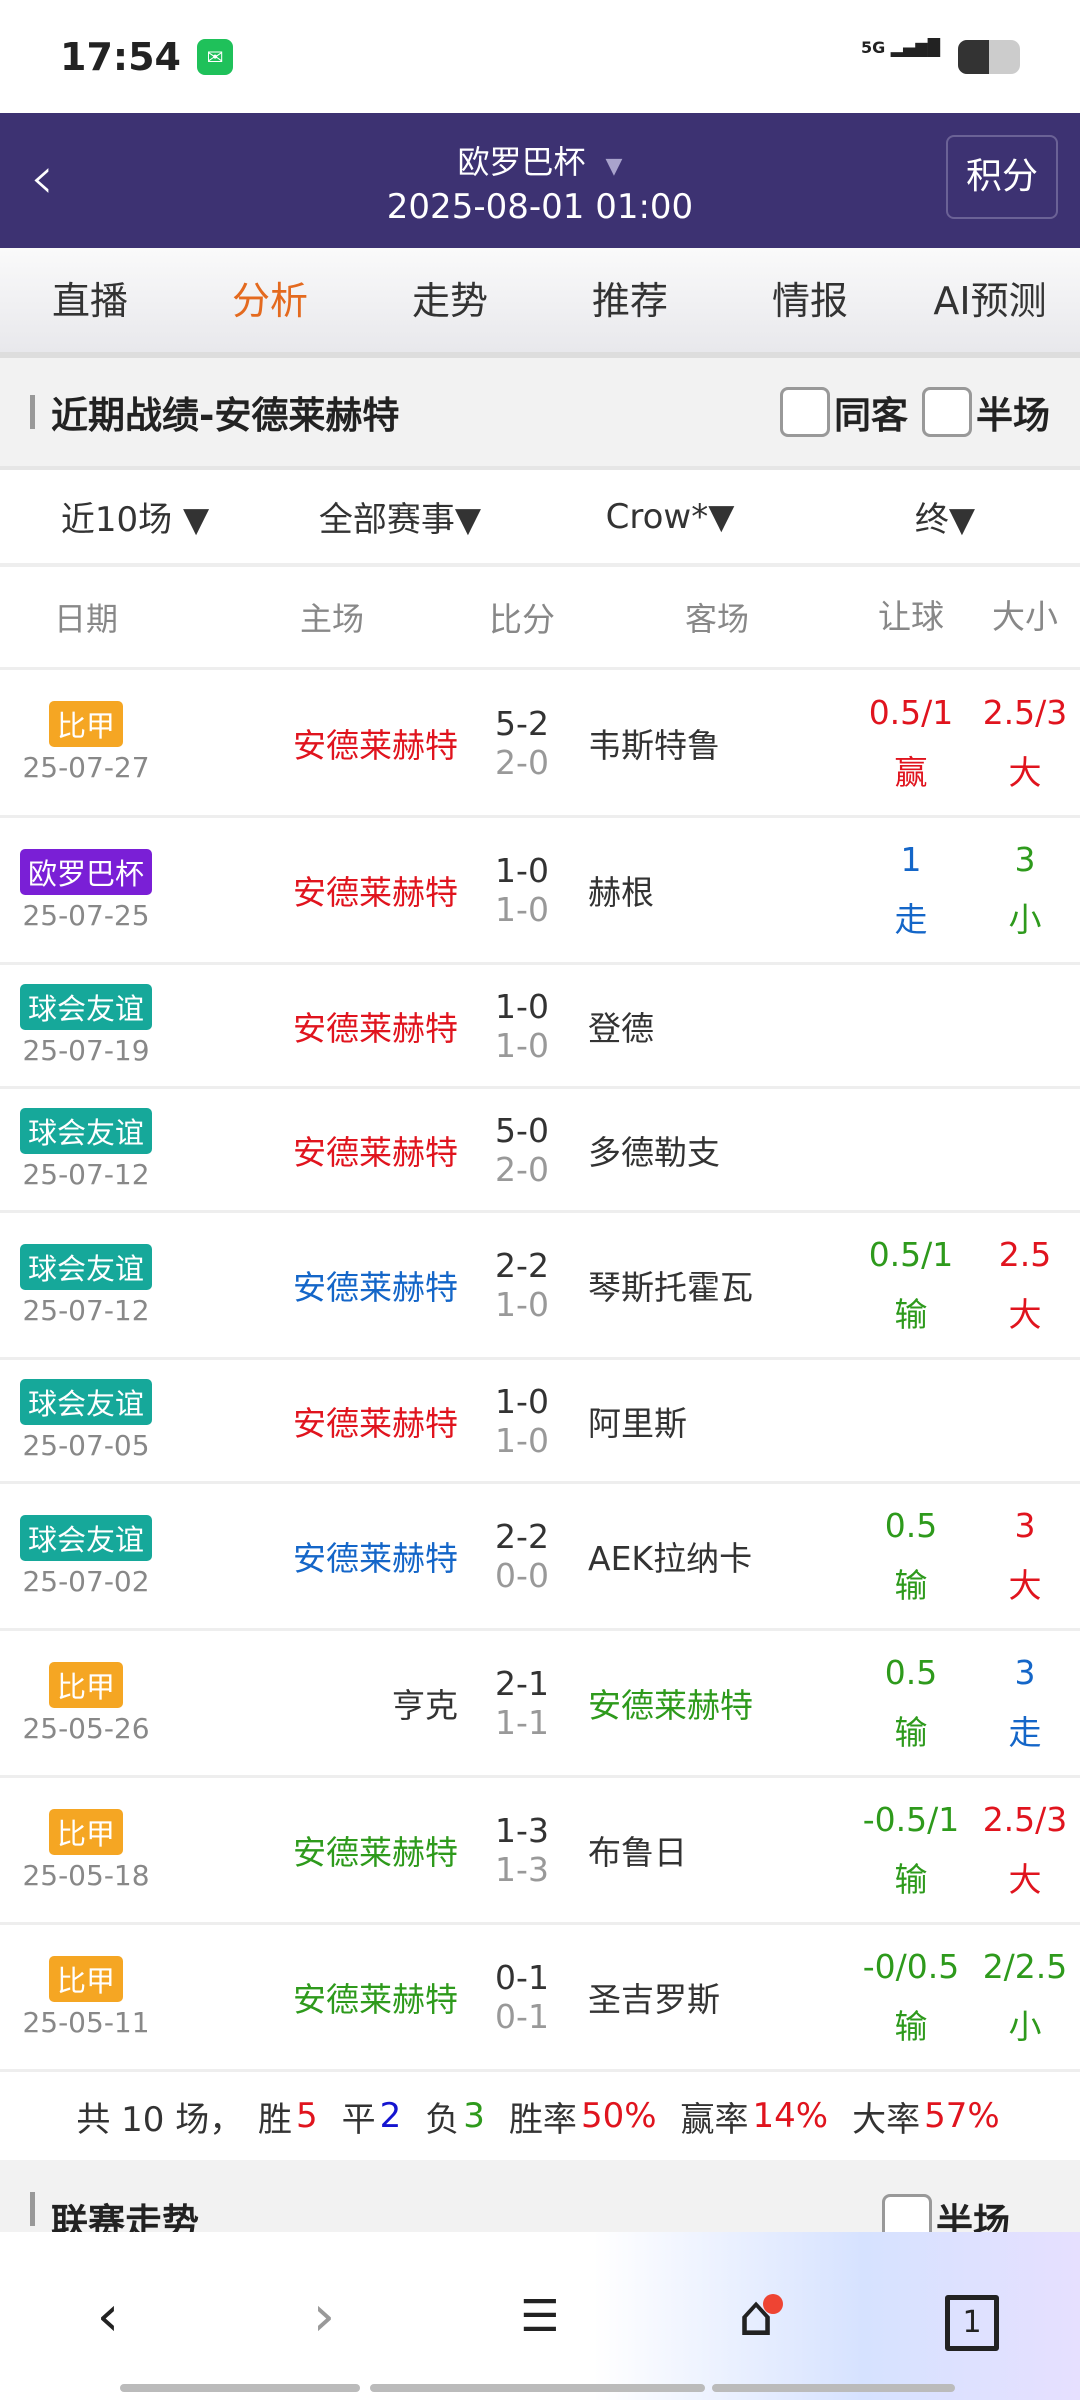 Image resolution: width=1080 pixels, height=2400 pixels. Describe the element at coordinates (400, 520) in the screenshot. I see `filter-competition: 全部赛事▼` at that location.